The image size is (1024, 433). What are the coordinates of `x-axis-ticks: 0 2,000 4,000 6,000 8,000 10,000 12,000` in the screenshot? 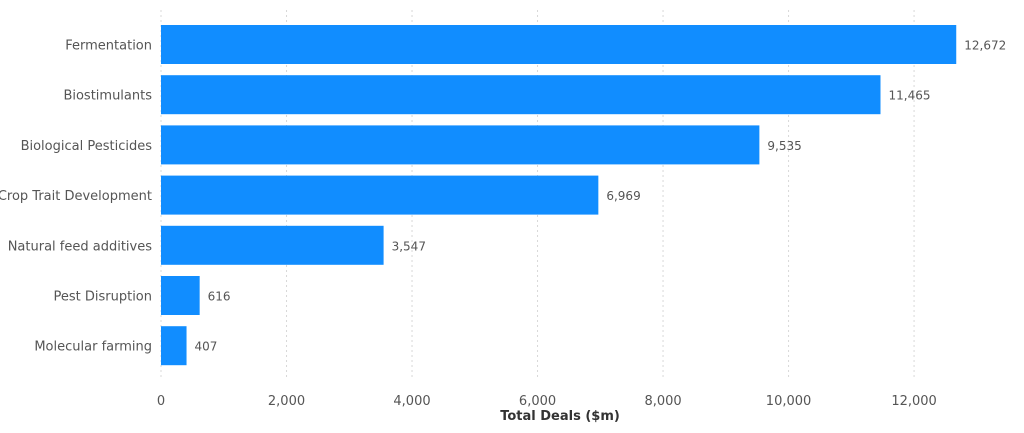 It's located at (547, 401).